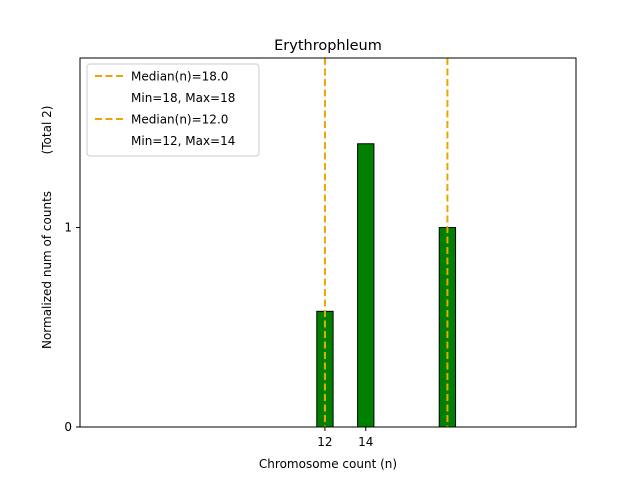 This screenshot has height=480, width=640. What do you see at coordinates (345, 438) in the screenshot?
I see `x-axis: 12 14` at bounding box center [345, 438].